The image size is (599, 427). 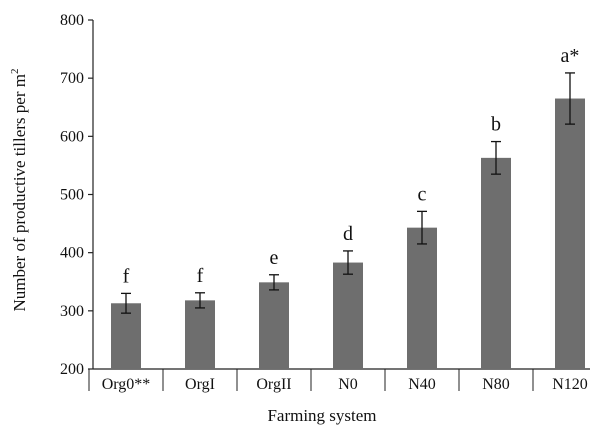 What do you see at coordinates (496, 384) in the screenshot?
I see `x-category-label: N80` at bounding box center [496, 384].